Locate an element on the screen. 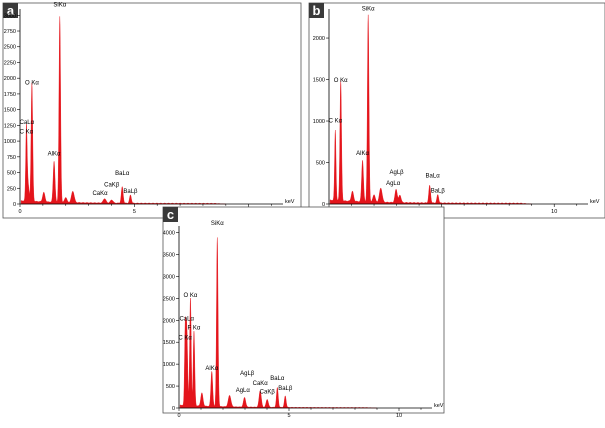 The image size is (605, 428). y-tick-label: 2250 is located at coordinates (10, 63).